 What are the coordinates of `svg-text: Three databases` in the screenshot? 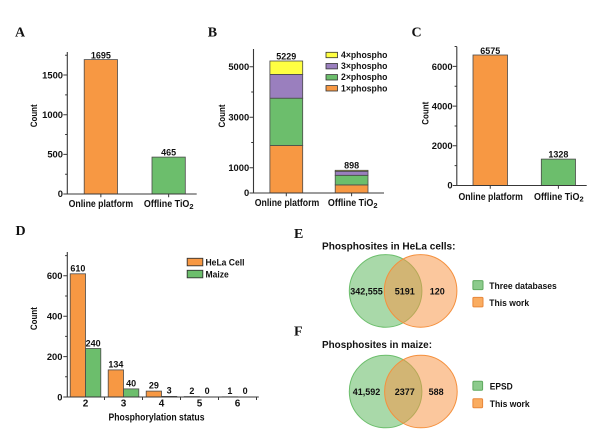 It's located at (523, 286).